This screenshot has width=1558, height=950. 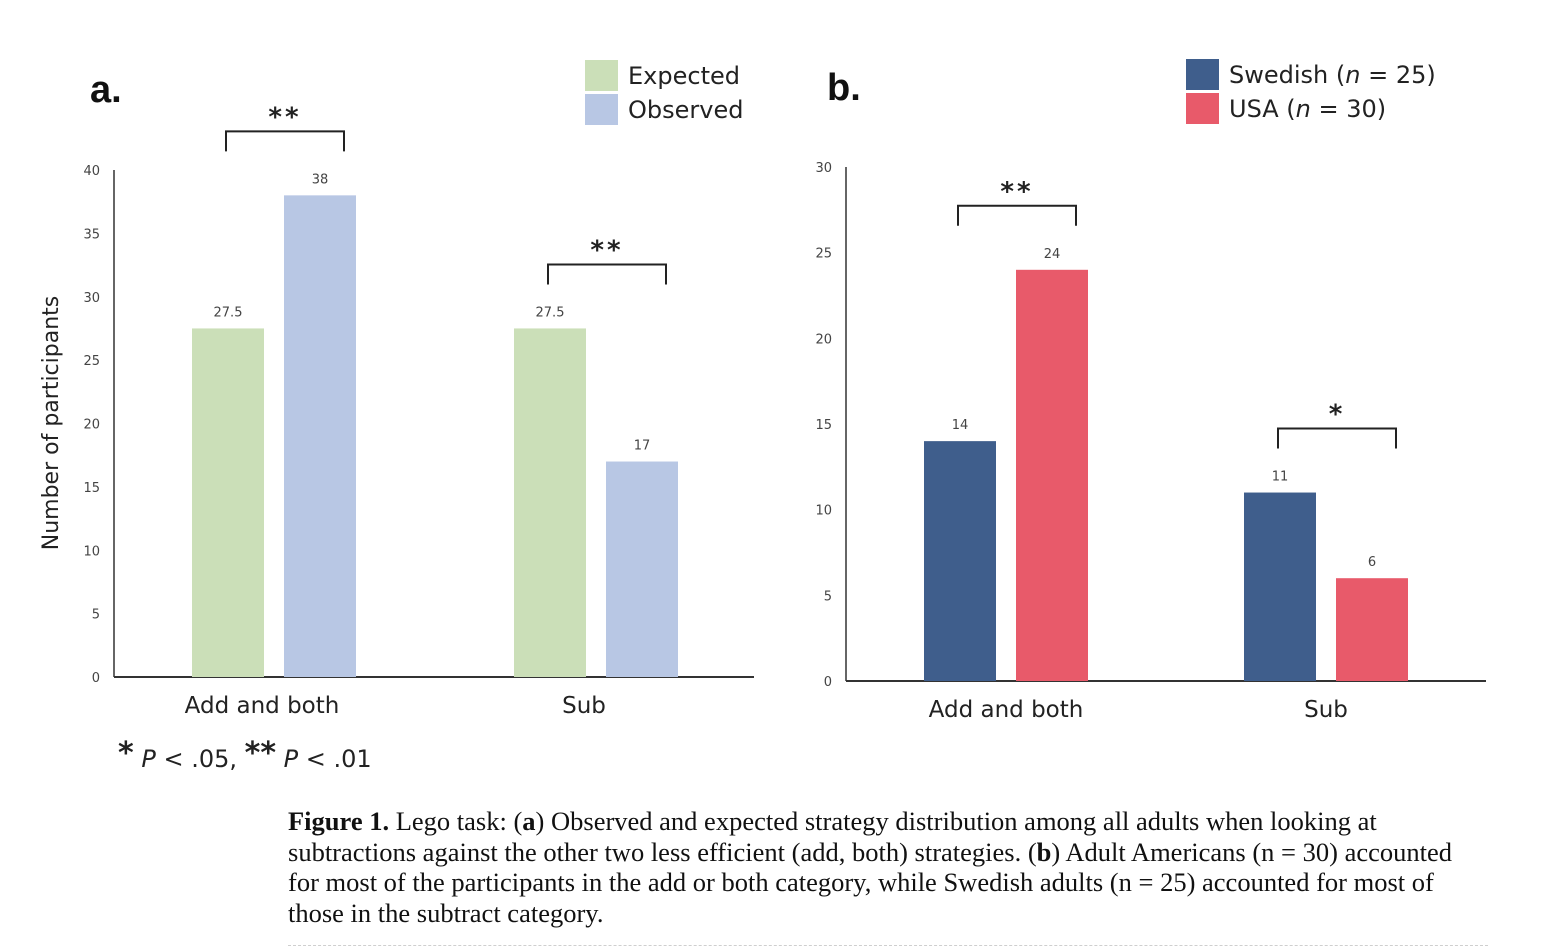 I want to click on panel-a-y-tick-label: 5, so click(x=96, y=615).